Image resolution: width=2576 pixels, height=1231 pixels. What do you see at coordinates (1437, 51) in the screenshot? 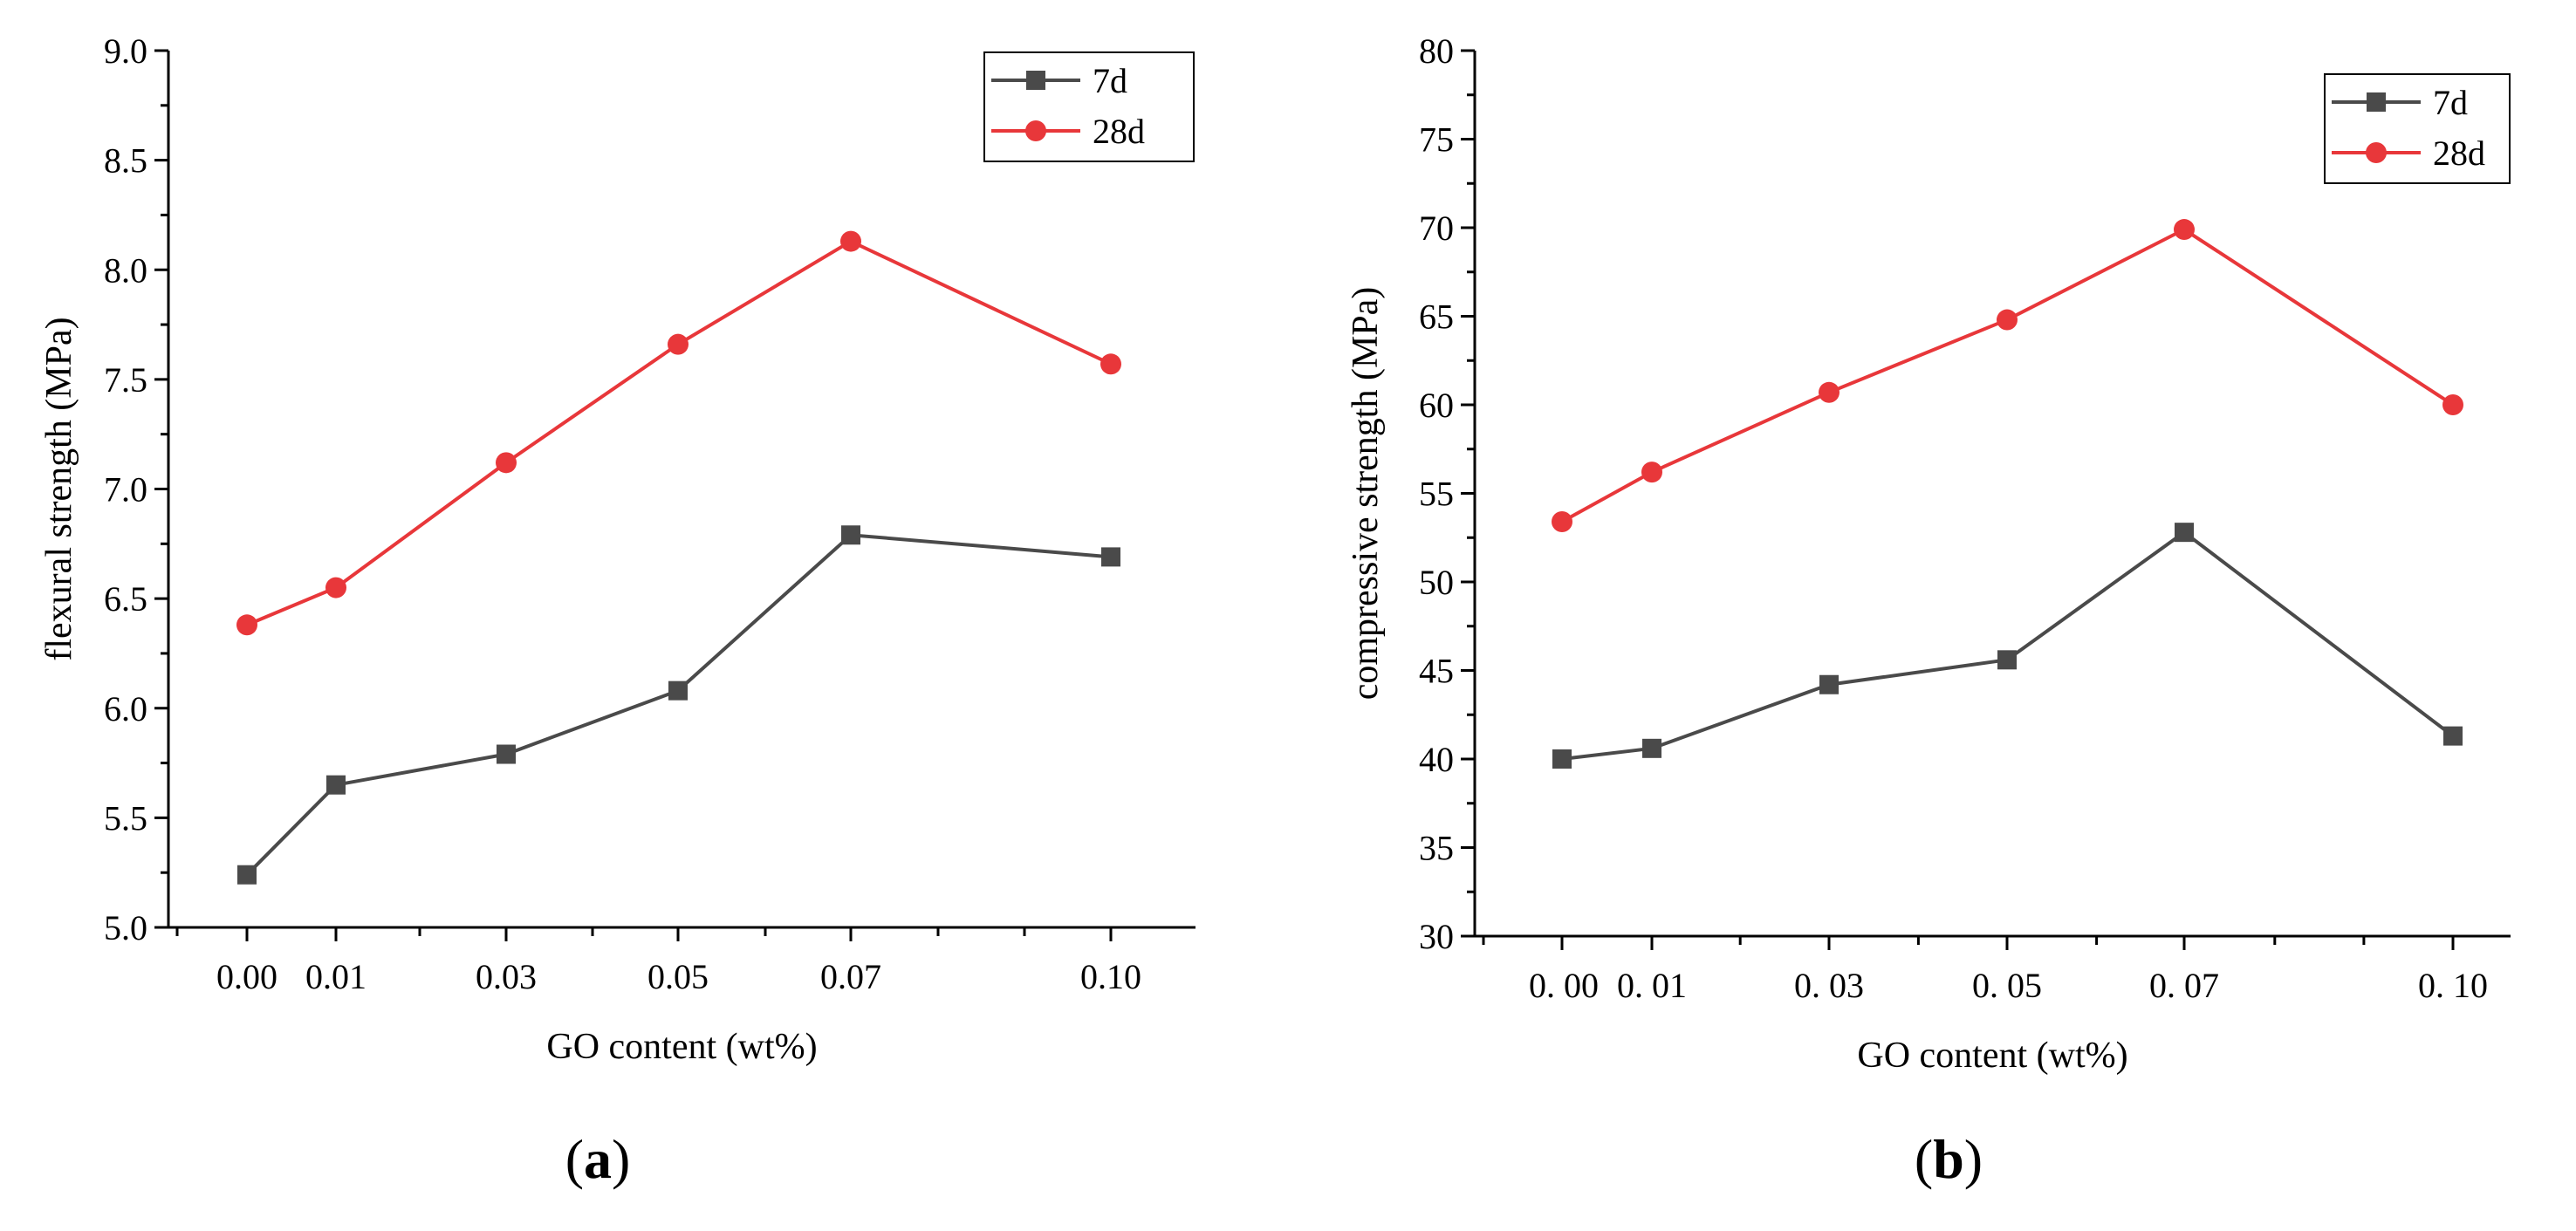
I see `chartb-y-tick-label: 80` at bounding box center [1437, 51].